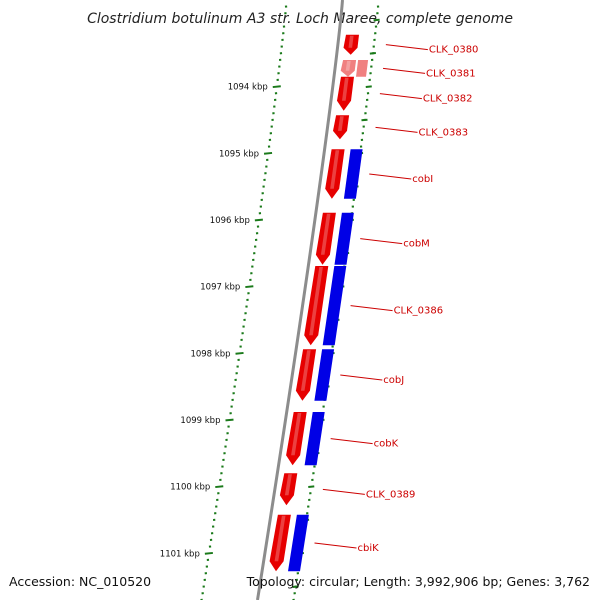  I want to click on position-label: 1095 kbp, so click(239, 154).